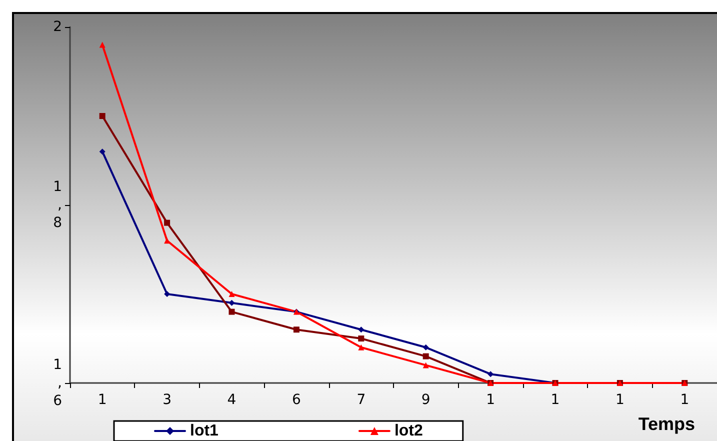  Describe the element at coordinates (361, 400) in the screenshot. I see `x-tick-label: 7` at that location.